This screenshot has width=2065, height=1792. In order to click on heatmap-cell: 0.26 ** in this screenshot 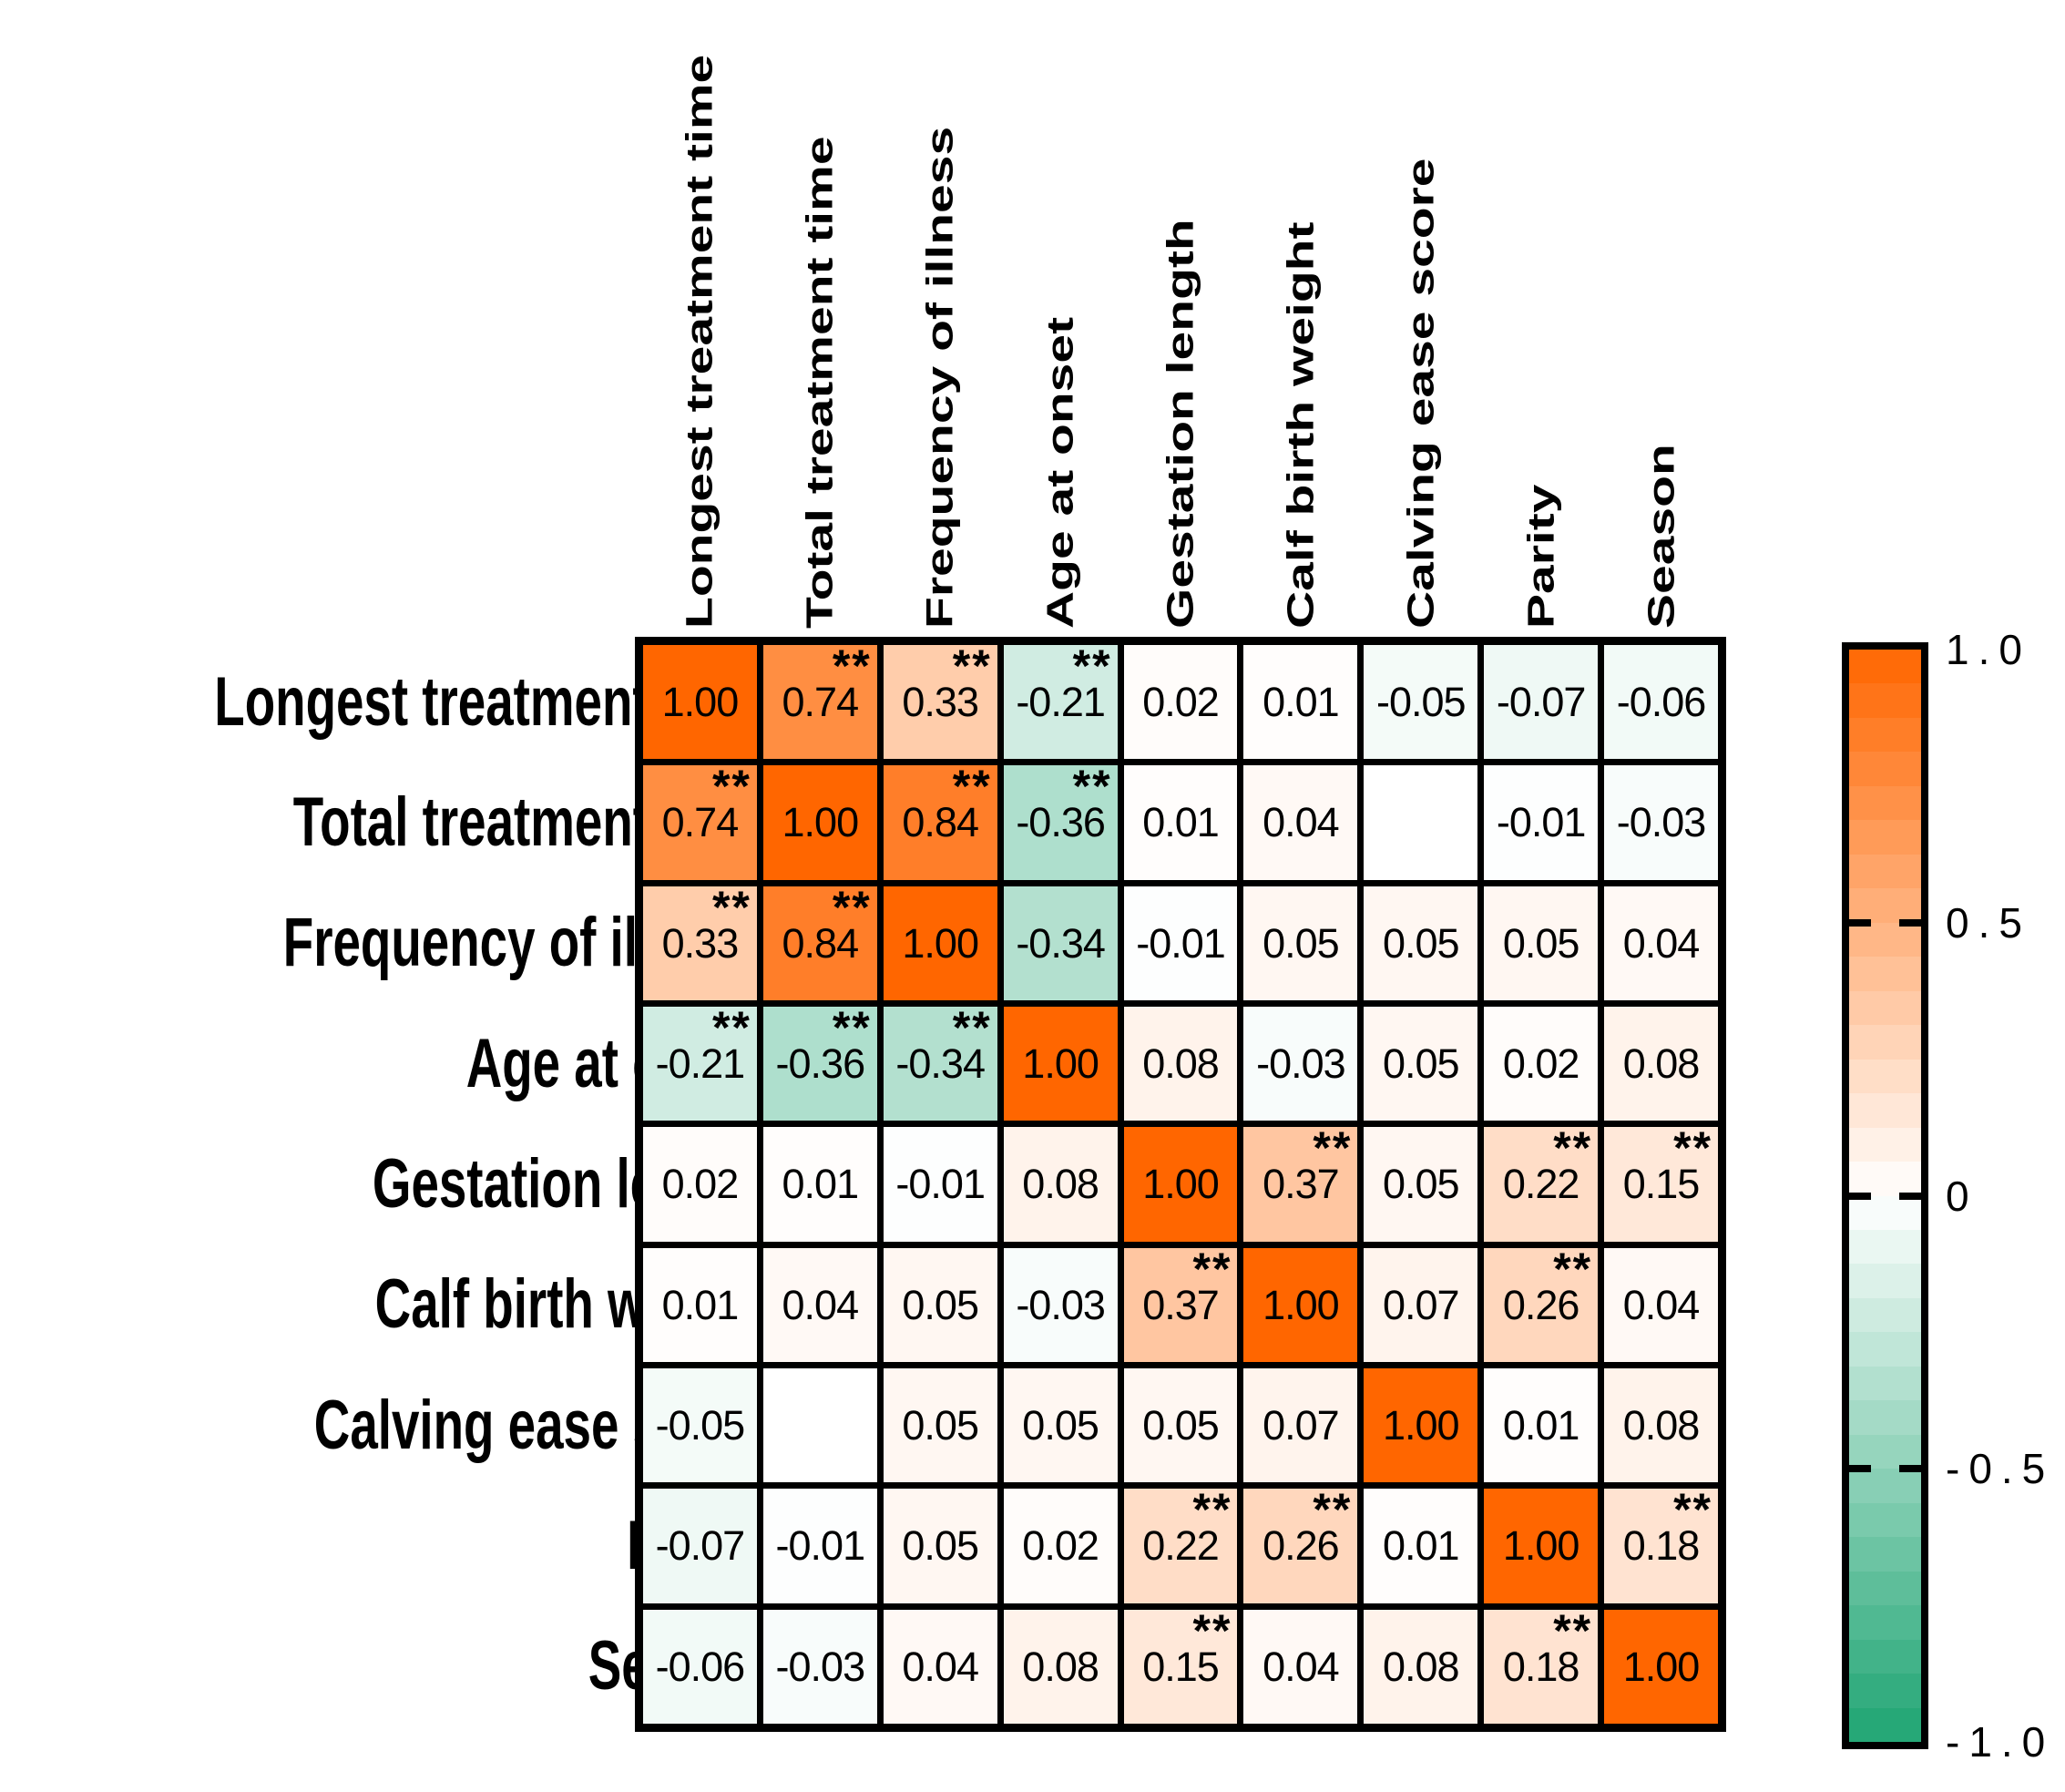, I will do `click(1300, 1545)`.